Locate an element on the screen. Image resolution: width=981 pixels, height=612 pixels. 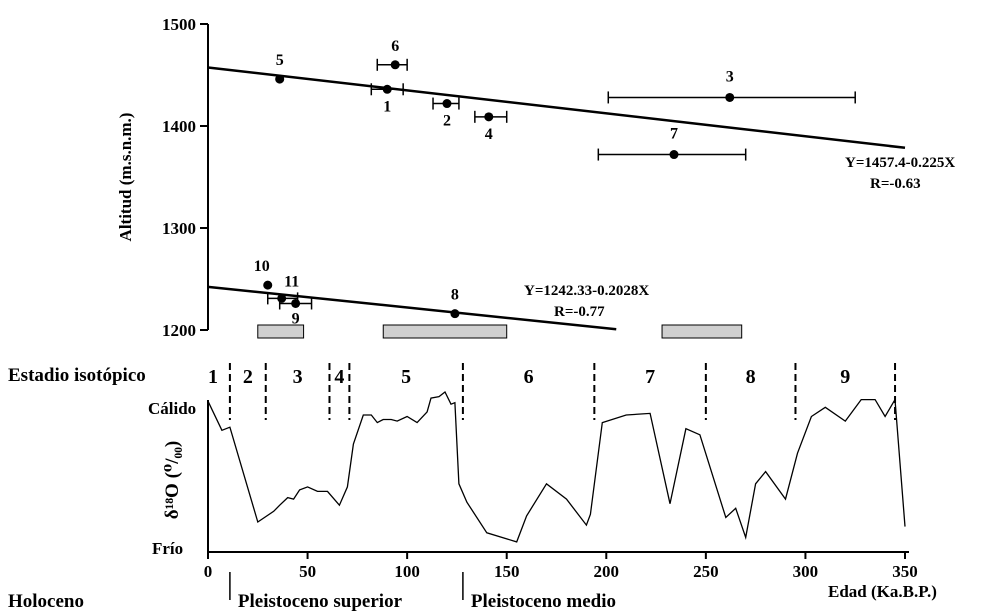
shaded-ranges is located at coordinates (500, 331).